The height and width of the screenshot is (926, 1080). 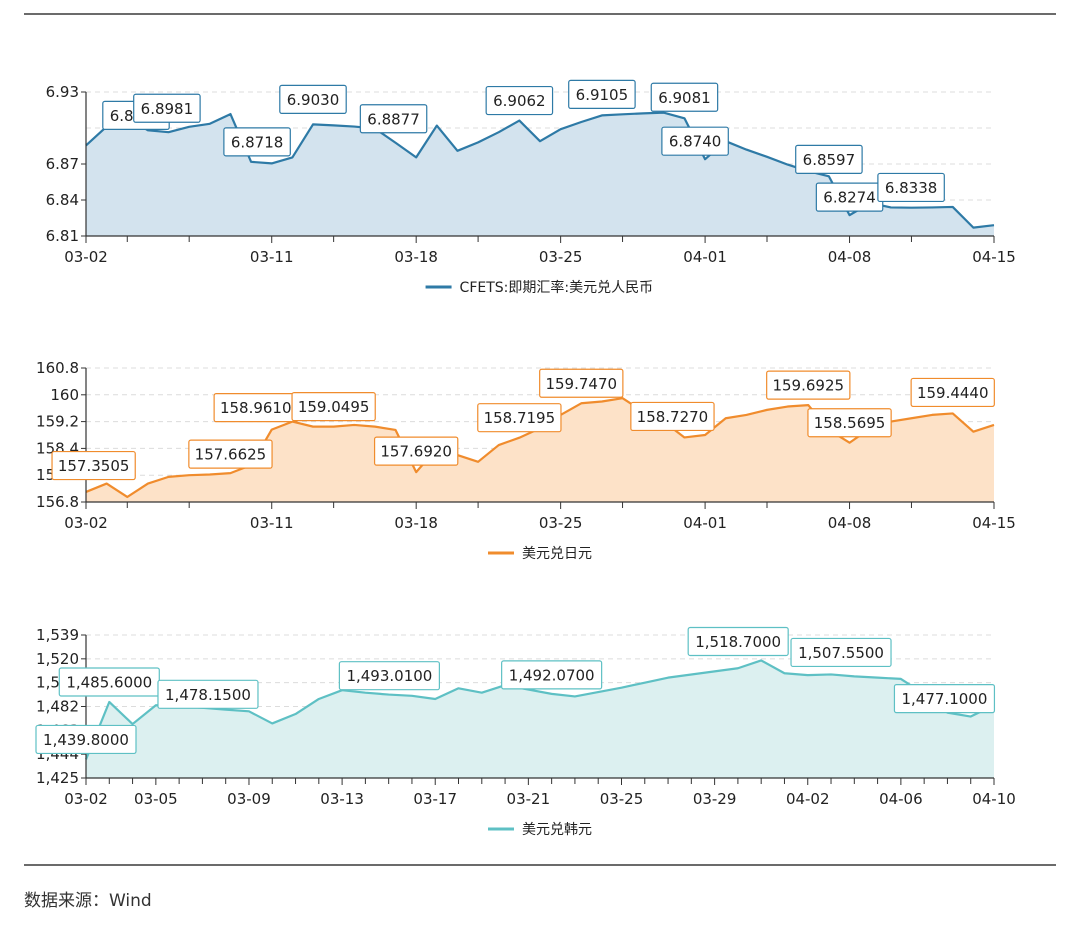 I want to click on y-tick-label: 6.87, so click(x=62, y=164).